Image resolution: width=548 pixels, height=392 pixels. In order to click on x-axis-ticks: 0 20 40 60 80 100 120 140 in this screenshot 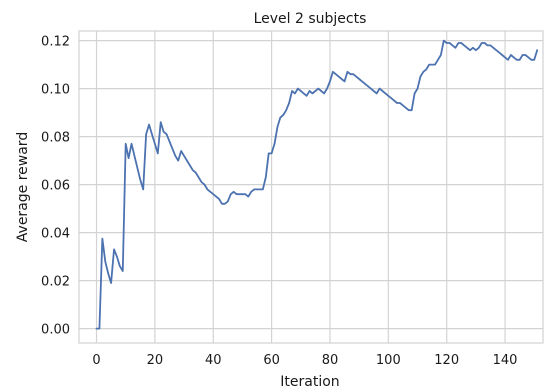, I will do `click(304, 360)`.